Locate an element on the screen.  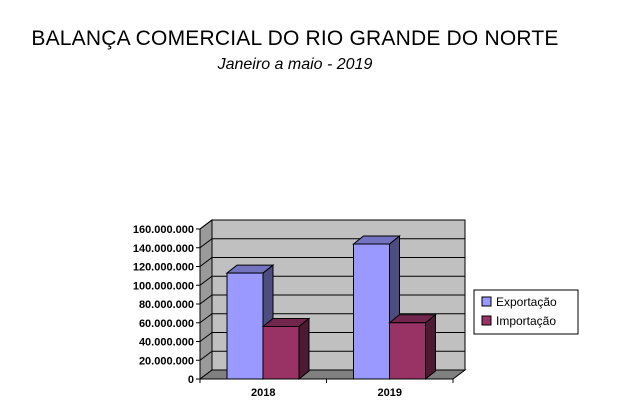
y-tick-label: 140.000.000 is located at coordinates (163, 249).